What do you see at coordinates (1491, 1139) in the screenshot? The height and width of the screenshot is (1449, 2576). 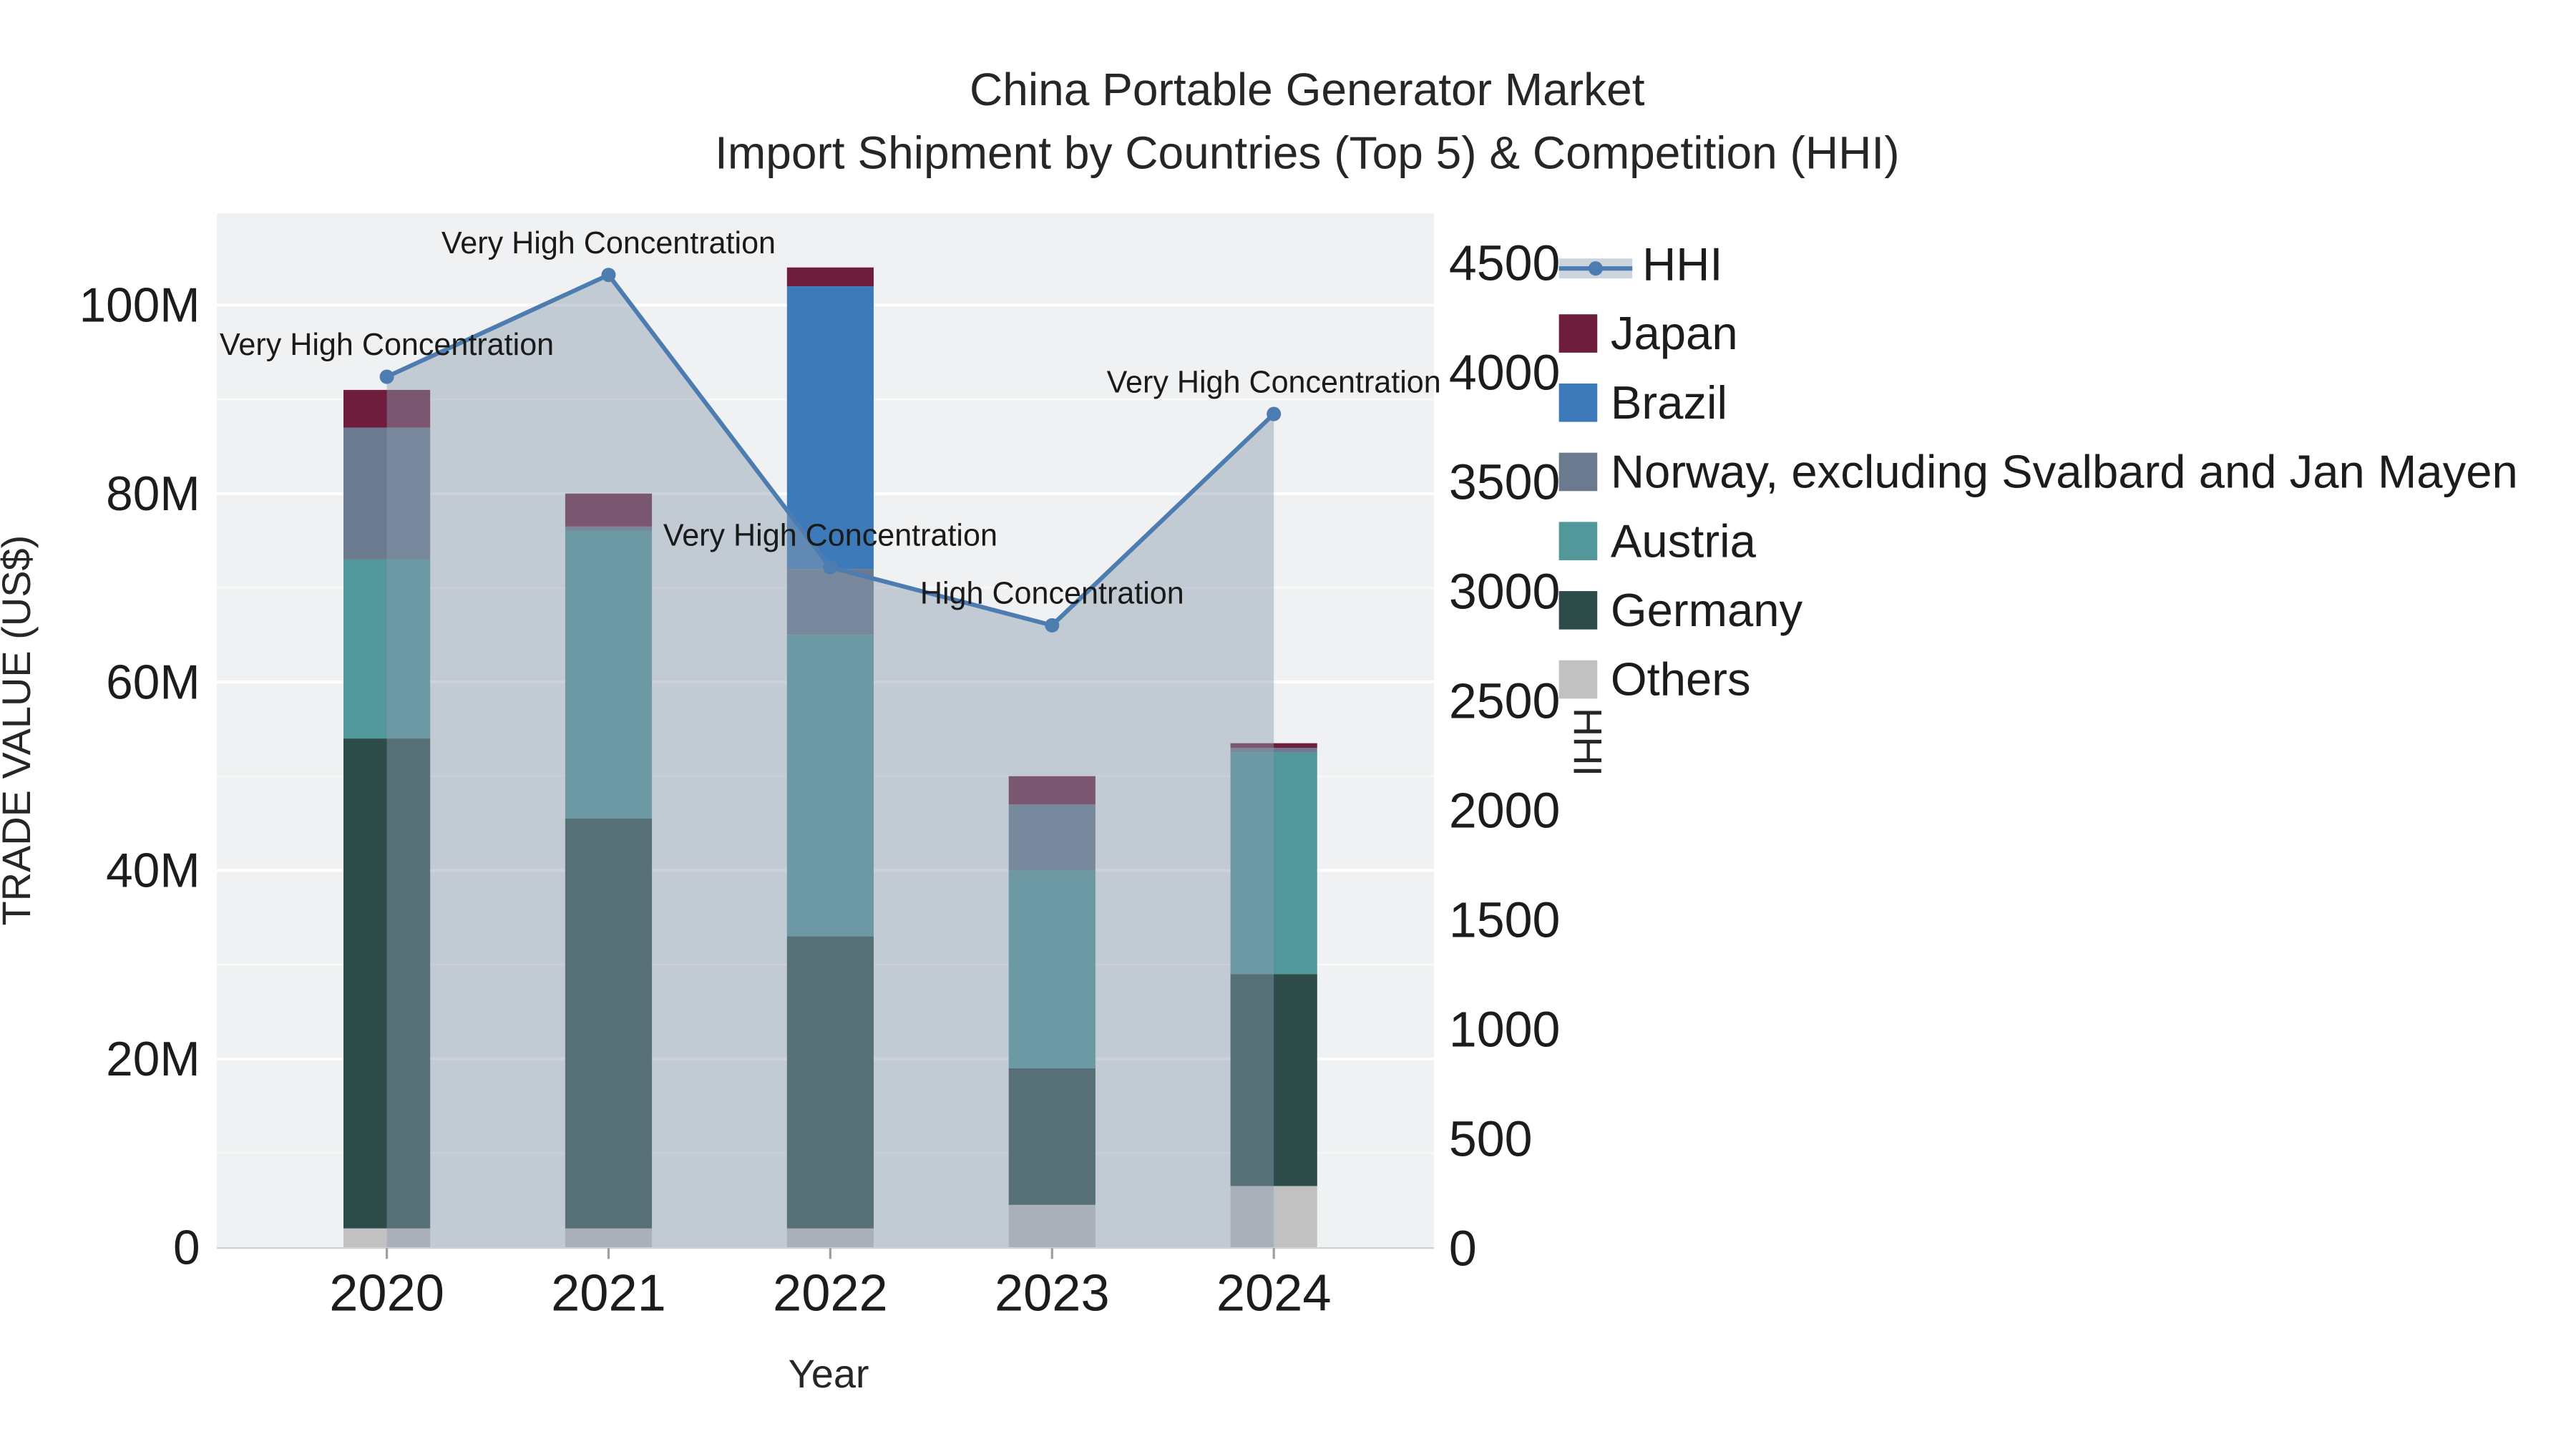 I see `y-right-tick-label: 500` at bounding box center [1491, 1139].